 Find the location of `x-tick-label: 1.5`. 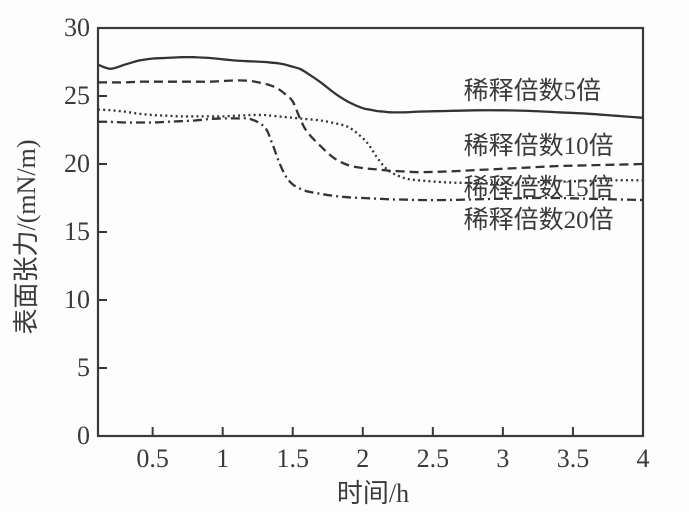

x-tick-label: 1.5 is located at coordinates (292, 458).